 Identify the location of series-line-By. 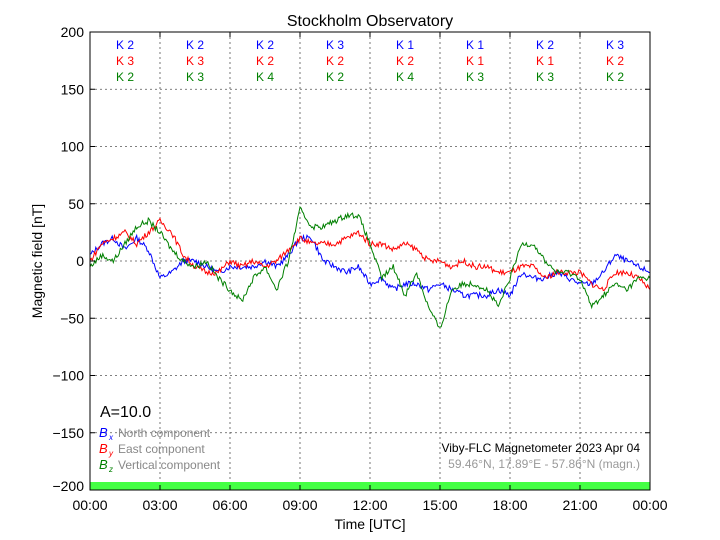
(370, 254).